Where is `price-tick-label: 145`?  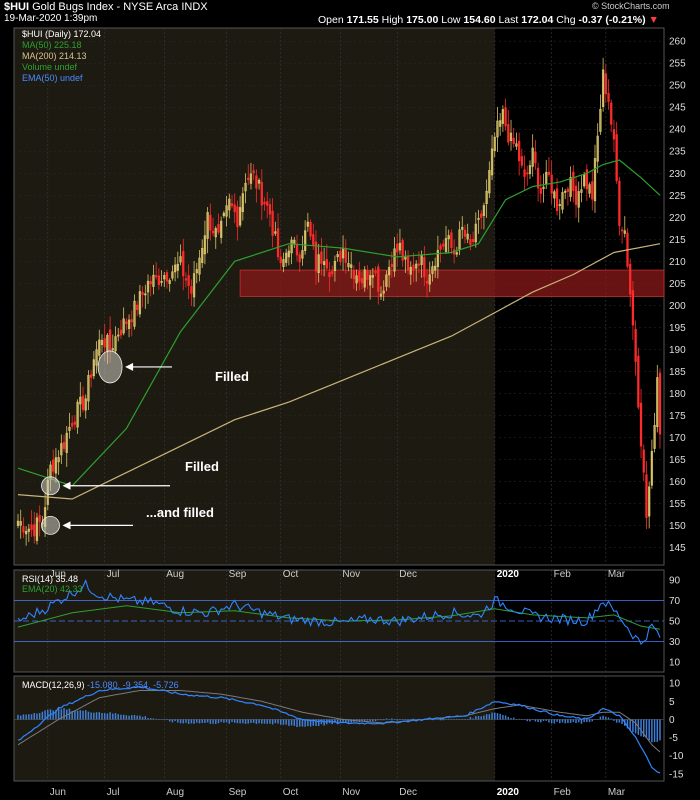 price-tick-label: 145 is located at coordinates (677, 548).